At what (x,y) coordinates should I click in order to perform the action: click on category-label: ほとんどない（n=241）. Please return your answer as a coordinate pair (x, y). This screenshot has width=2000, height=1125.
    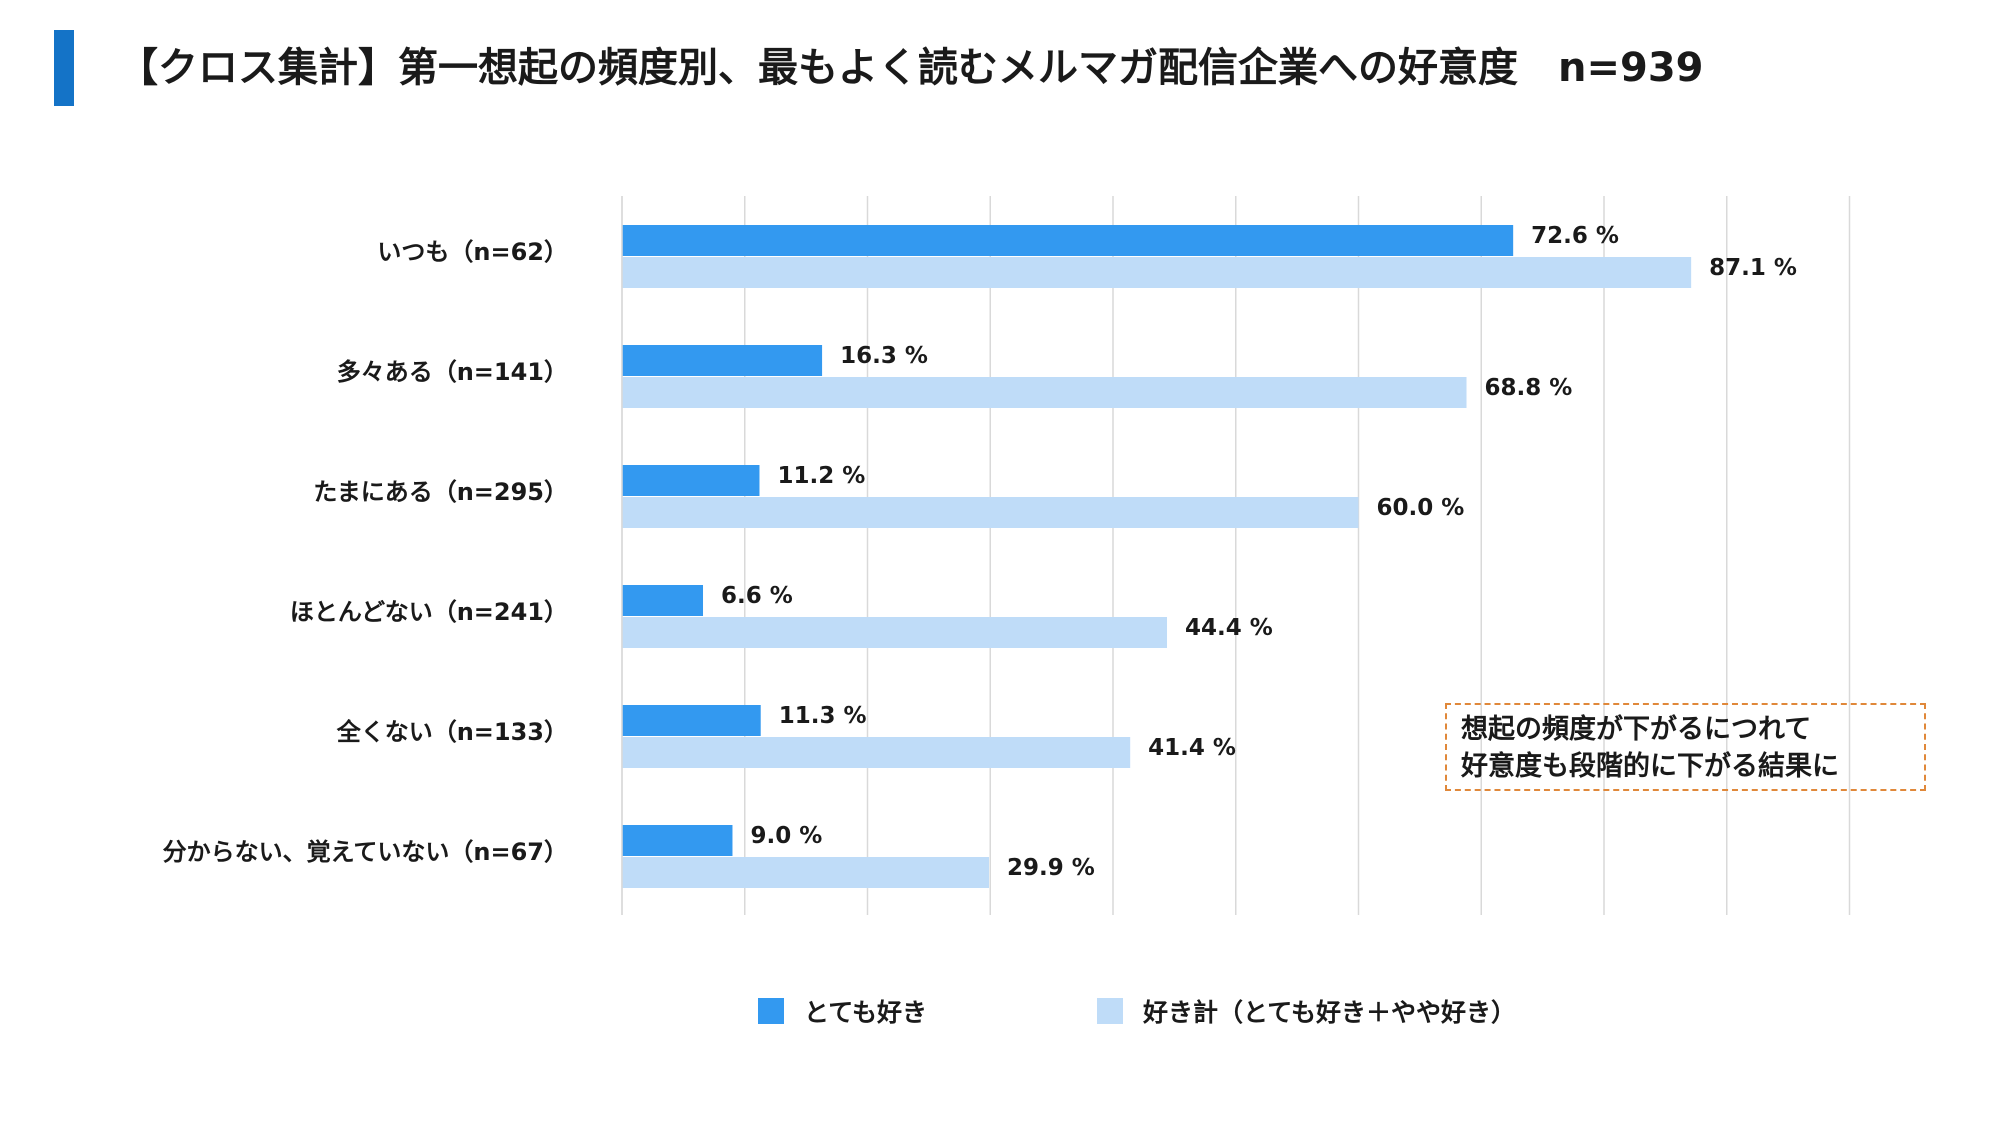
    Looking at the image, I should click on (429, 612).